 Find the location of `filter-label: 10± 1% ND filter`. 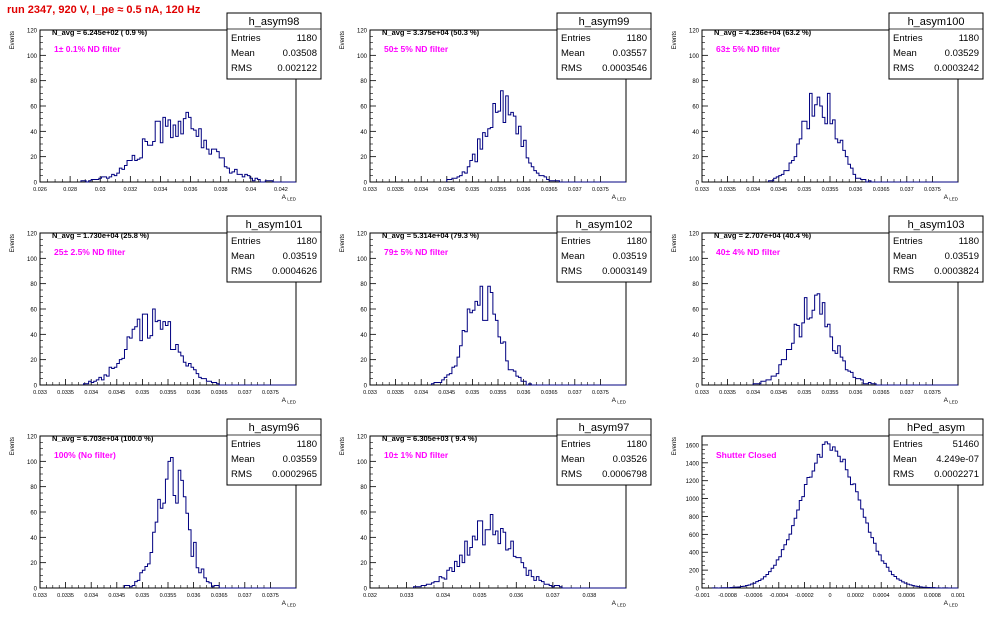

filter-label: 10± 1% ND filter is located at coordinates (416, 455).